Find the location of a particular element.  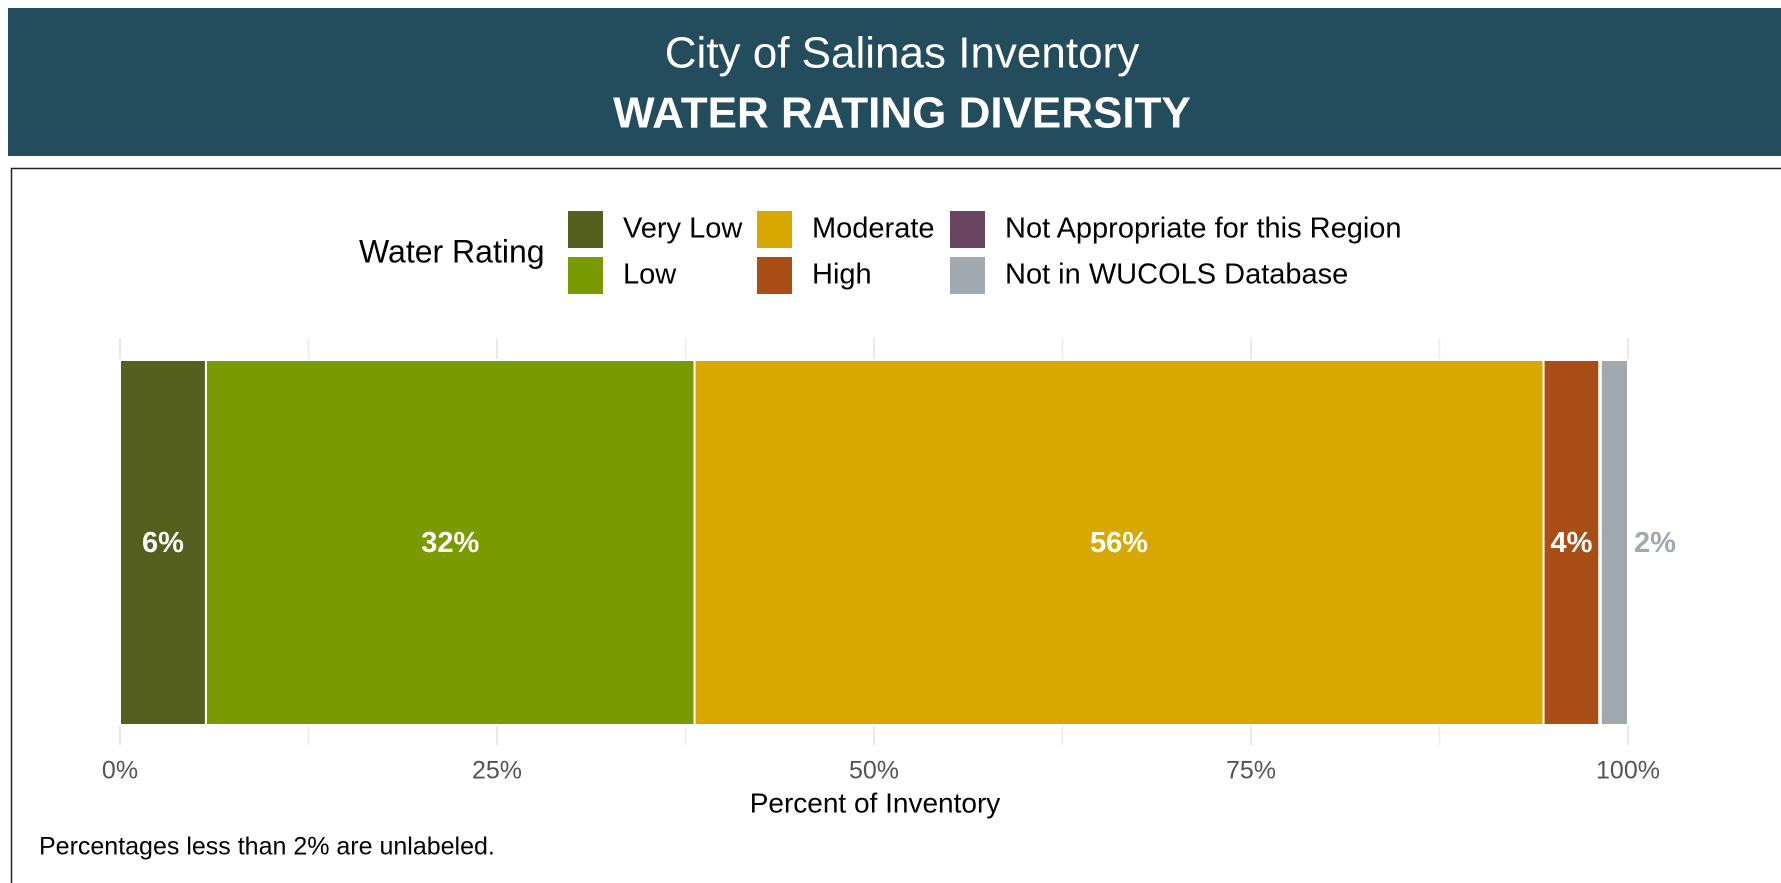

x-axis-label: Percent of Inventory is located at coordinates (875, 802).